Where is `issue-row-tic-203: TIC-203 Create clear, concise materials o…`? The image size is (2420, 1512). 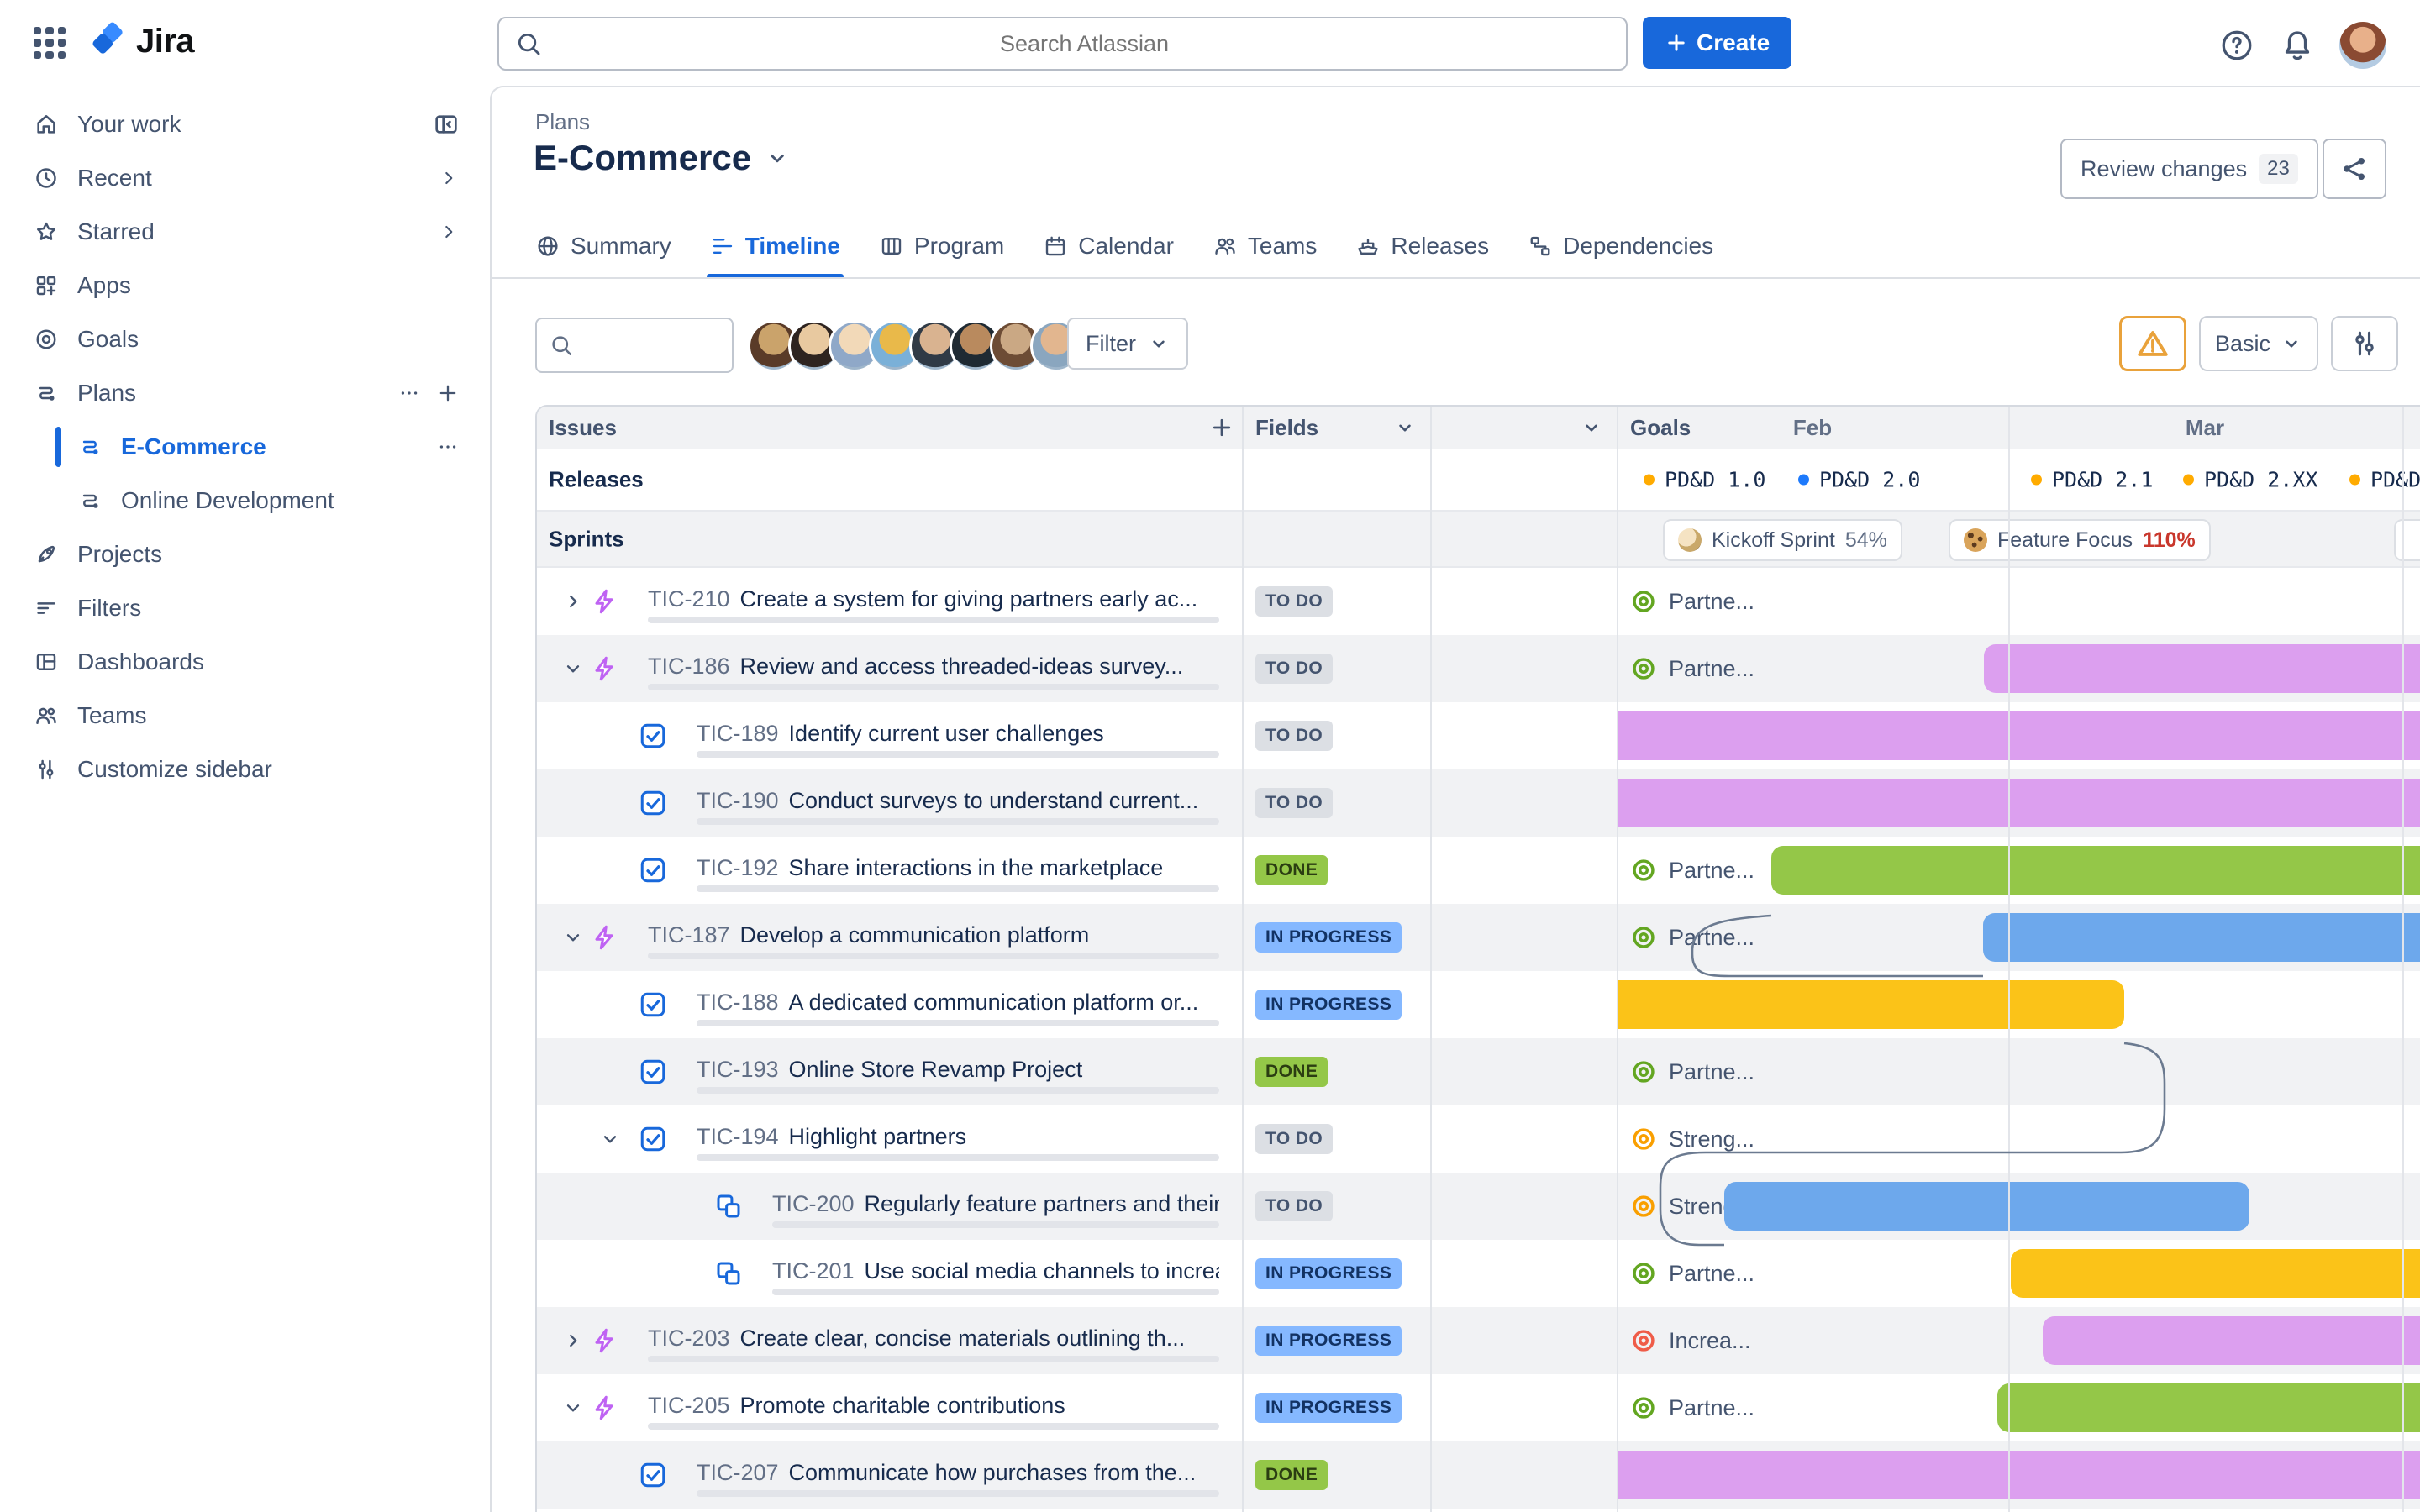 issue-row-tic-203: TIC-203 Create clear, concise materials o… is located at coordinates (1478, 1340).